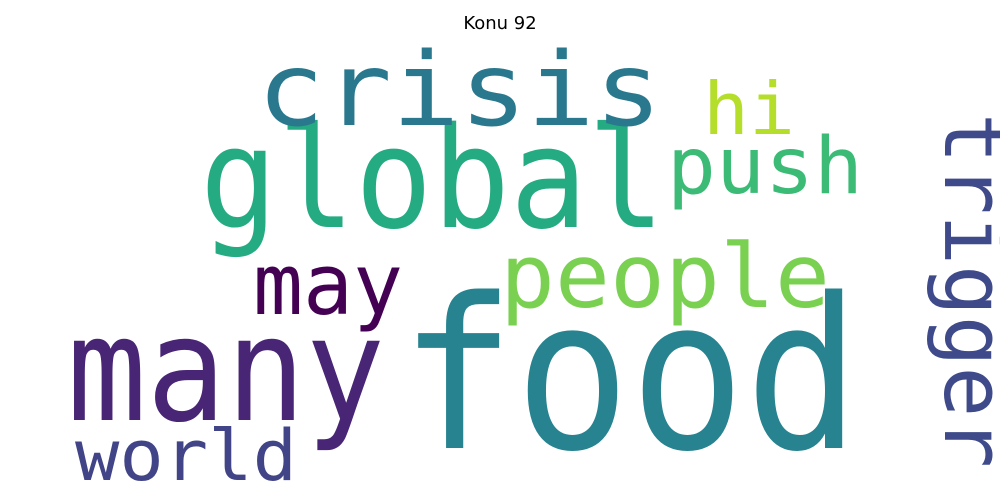  Describe the element at coordinates (500, 23) in the screenshot. I see `chart-title: Konu 92` at that location.